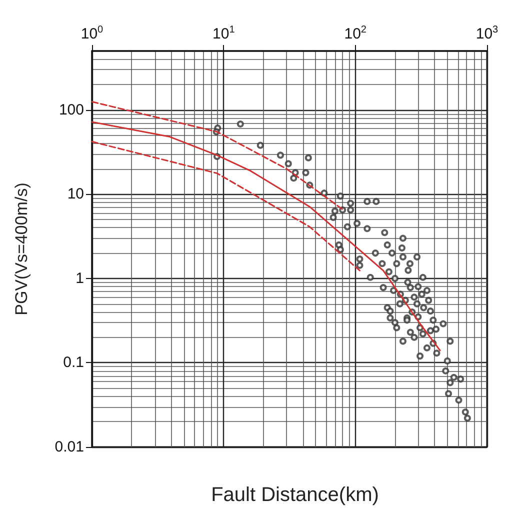 Image resolution: width=519 pixels, height=525 pixels. Describe the element at coordinates (69, 447) in the screenshot. I see `y-tick-label: 0.01` at that location.